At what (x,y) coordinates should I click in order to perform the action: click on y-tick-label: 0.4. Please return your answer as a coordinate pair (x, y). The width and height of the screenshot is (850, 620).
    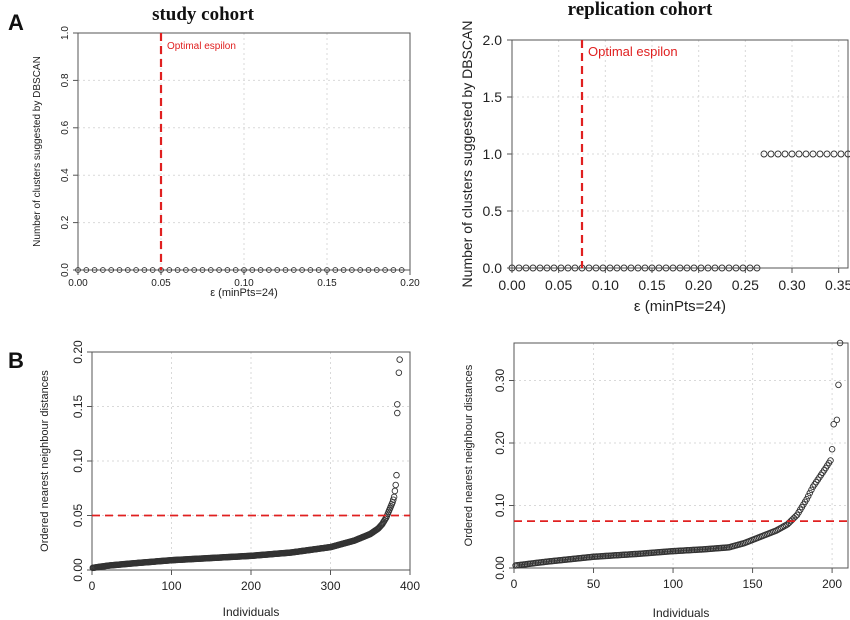
    Looking at the image, I should click on (65, 175).